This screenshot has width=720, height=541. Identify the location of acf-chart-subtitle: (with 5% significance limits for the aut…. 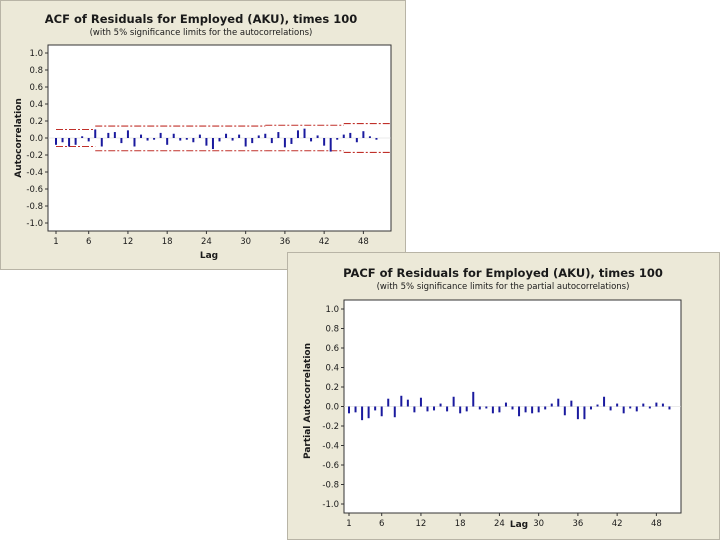
(201, 33).